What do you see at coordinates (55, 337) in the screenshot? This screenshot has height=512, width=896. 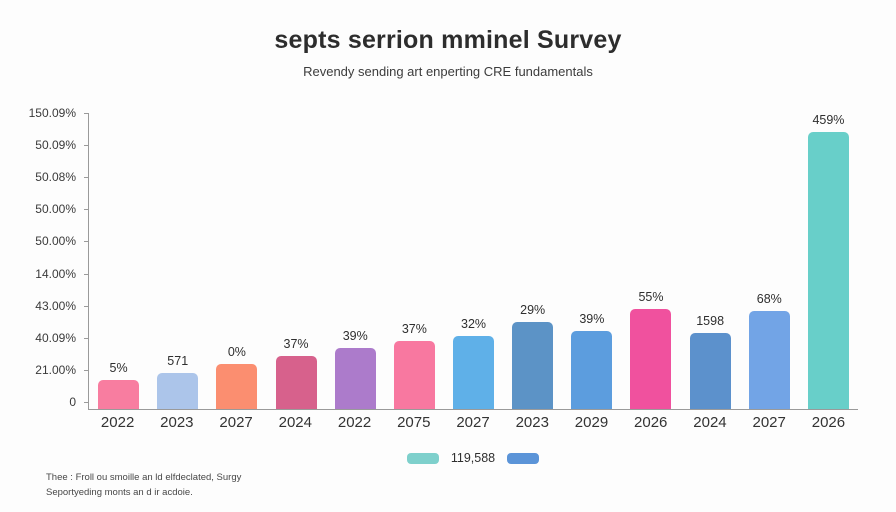 I see `y-tick-label: 40.09%` at bounding box center [55, 337].